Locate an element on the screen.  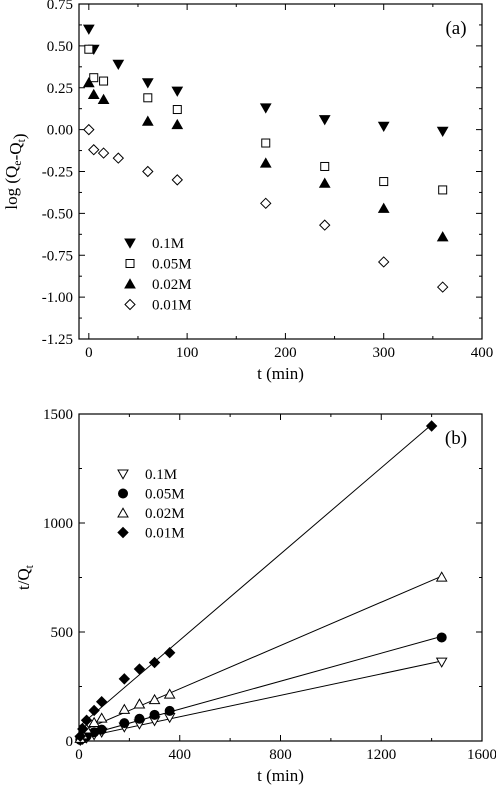
y-tick-label: -0.50 is located at coordinates (57, 214).